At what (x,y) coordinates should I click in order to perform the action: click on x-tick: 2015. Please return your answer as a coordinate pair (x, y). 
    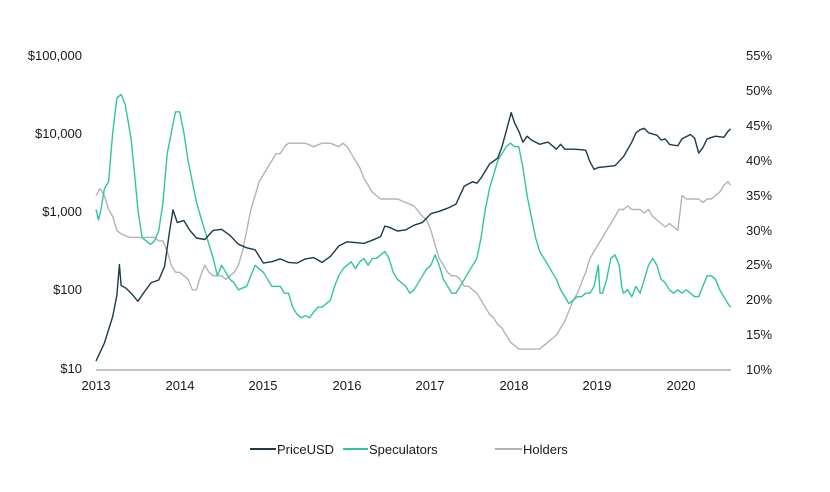
    Looking at the image, I should click on (263, 385).